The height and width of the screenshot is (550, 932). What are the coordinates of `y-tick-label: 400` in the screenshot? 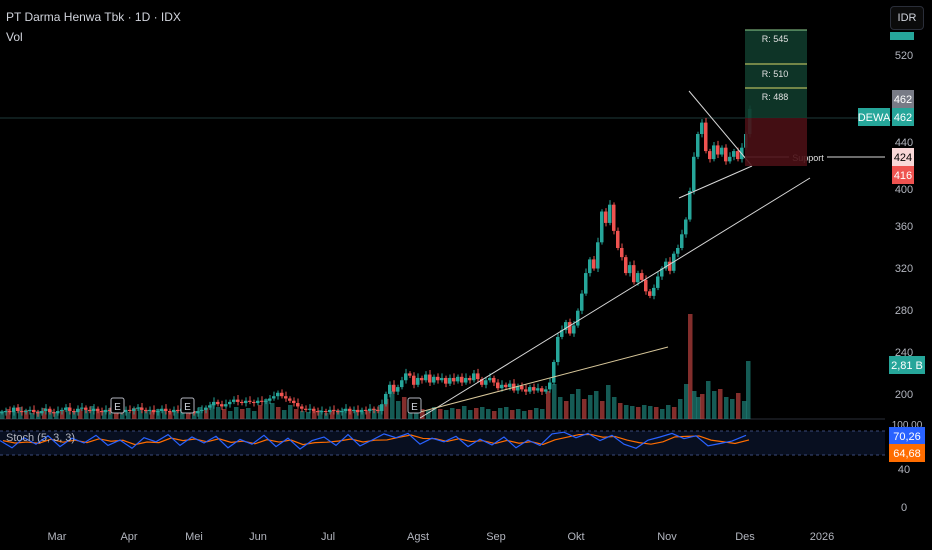 It's located at (904, 190).